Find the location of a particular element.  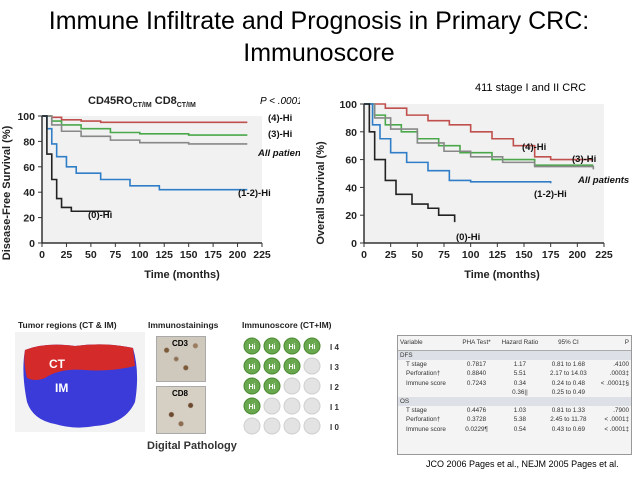

dfs-ytick-label: 0 is located at coordinates (32, 244).